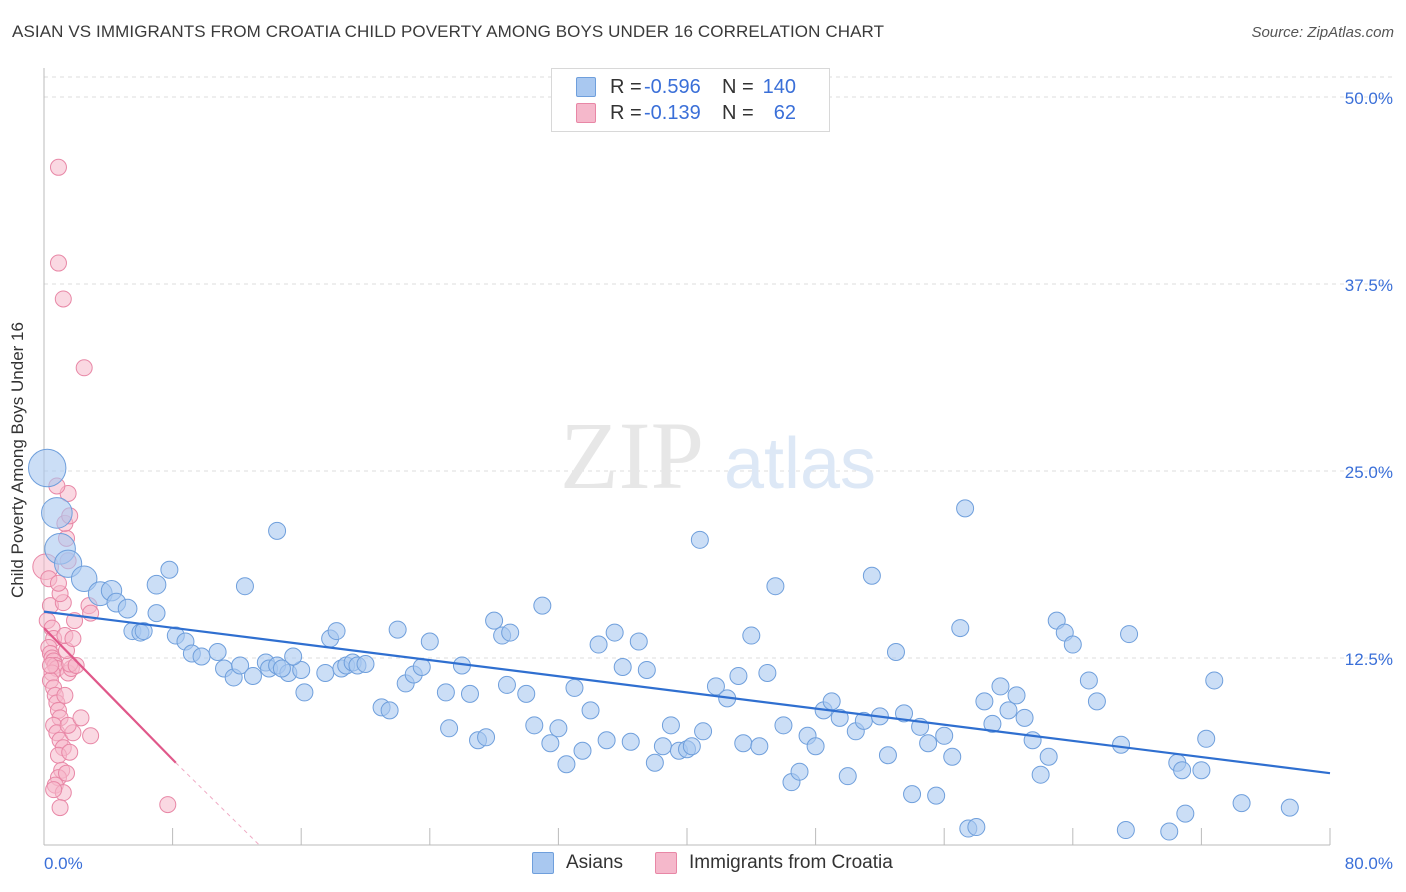 The width and height of the screenshot is (1406, 892). What do you see at coordinates (1369, 472) in the screenshot?
I see `y-tick-label: 25.0%` at bounding box center [1369, 472].